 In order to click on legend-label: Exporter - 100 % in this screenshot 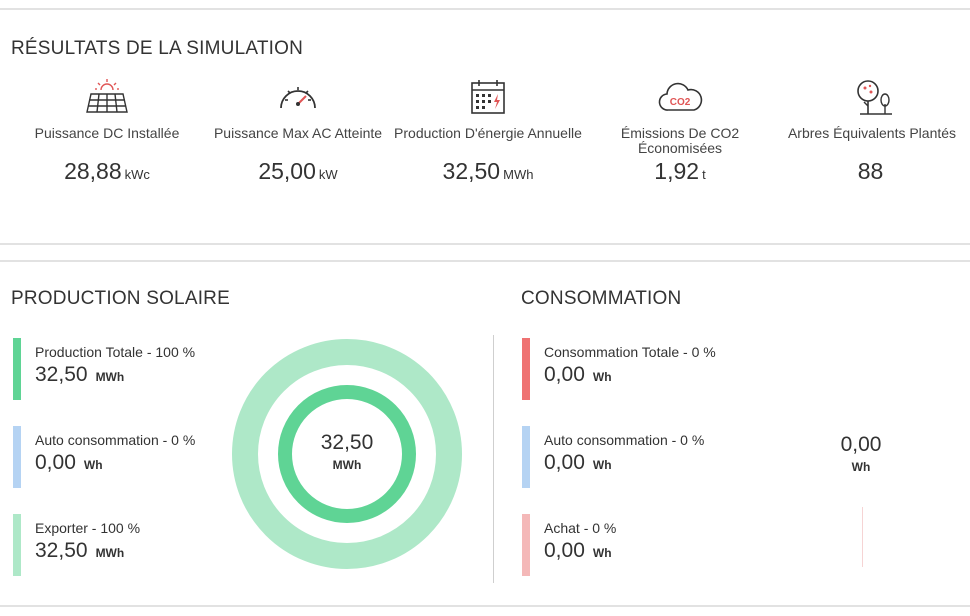, I will do `click(88, 528)`.